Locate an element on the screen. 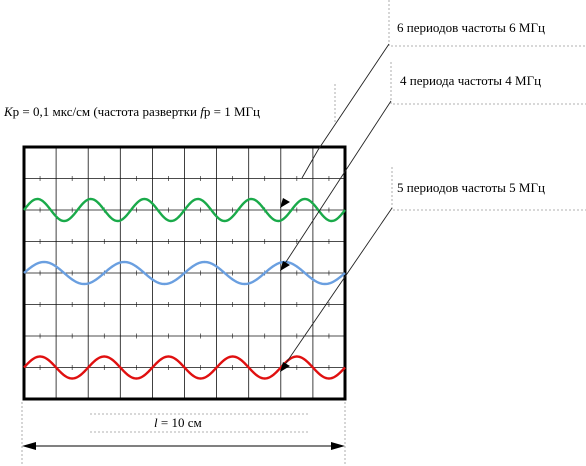 The height and width of the screenshot is (466, 586). length-value: = 10 см is located at coordinates (180, 422).